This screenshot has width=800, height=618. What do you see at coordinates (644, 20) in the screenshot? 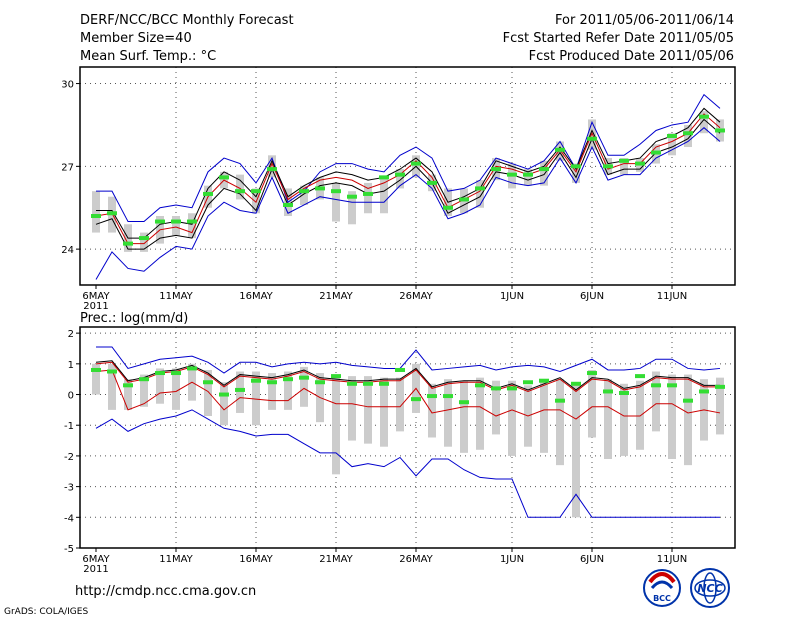
I see `forecast-period: For 2011/05/06-2011/06/14` at bounding box center [644, 20].